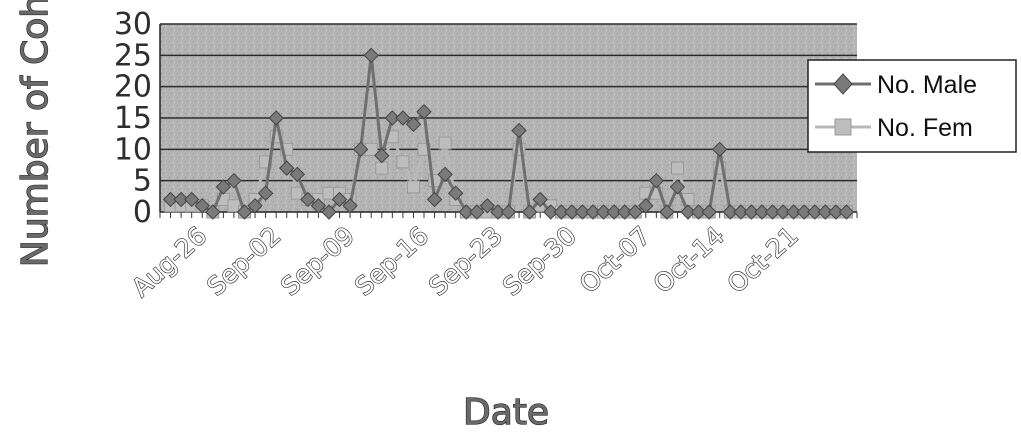 This screenshot has width=1021, height=438. Describe the element at coordinates (927, 85) in the screenshot. I see `legend-male-label: No. Male` at that location.